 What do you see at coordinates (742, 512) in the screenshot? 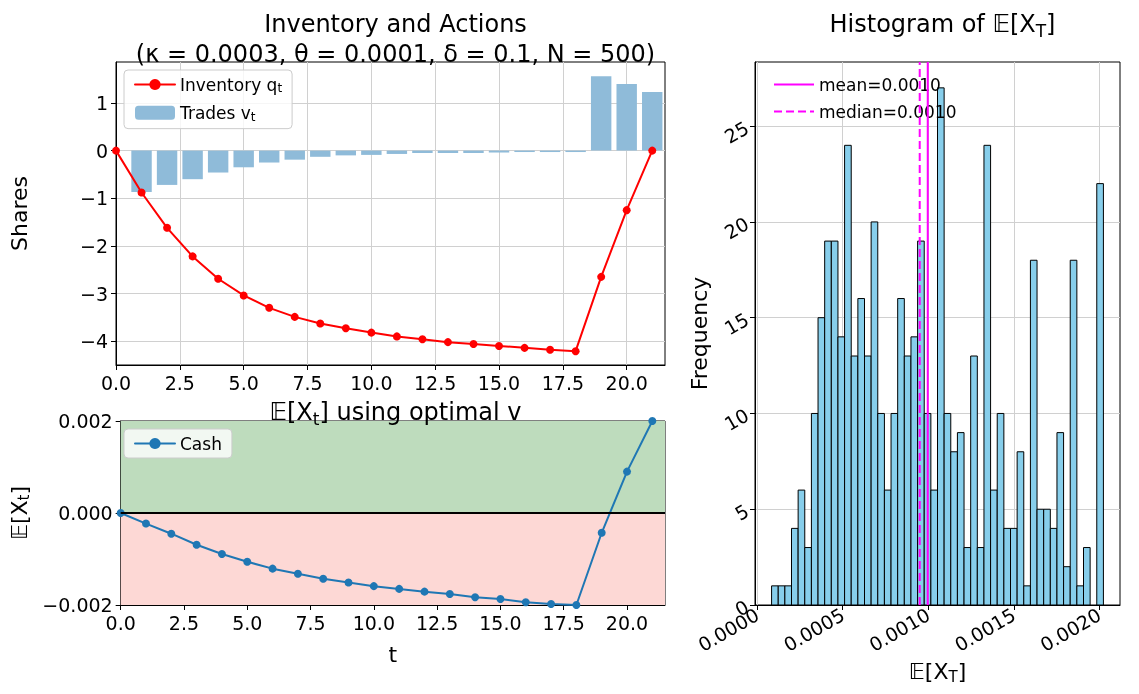
I see `y-tick-label: 5` at bounding box center [742, 512].